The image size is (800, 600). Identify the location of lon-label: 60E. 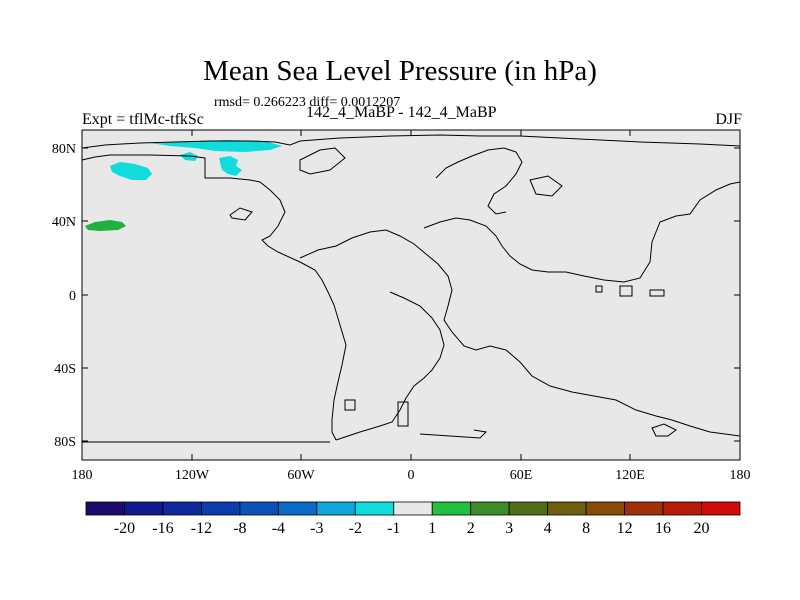
(521, 475).